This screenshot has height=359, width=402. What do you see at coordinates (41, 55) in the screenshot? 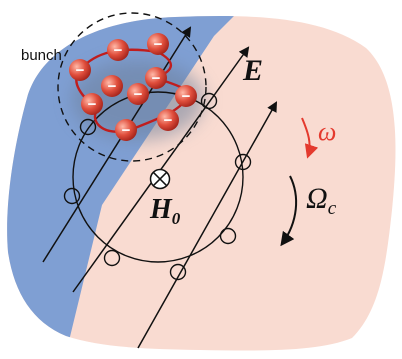
I see `bunch-label: bunch` at bounding box center [41, 55].